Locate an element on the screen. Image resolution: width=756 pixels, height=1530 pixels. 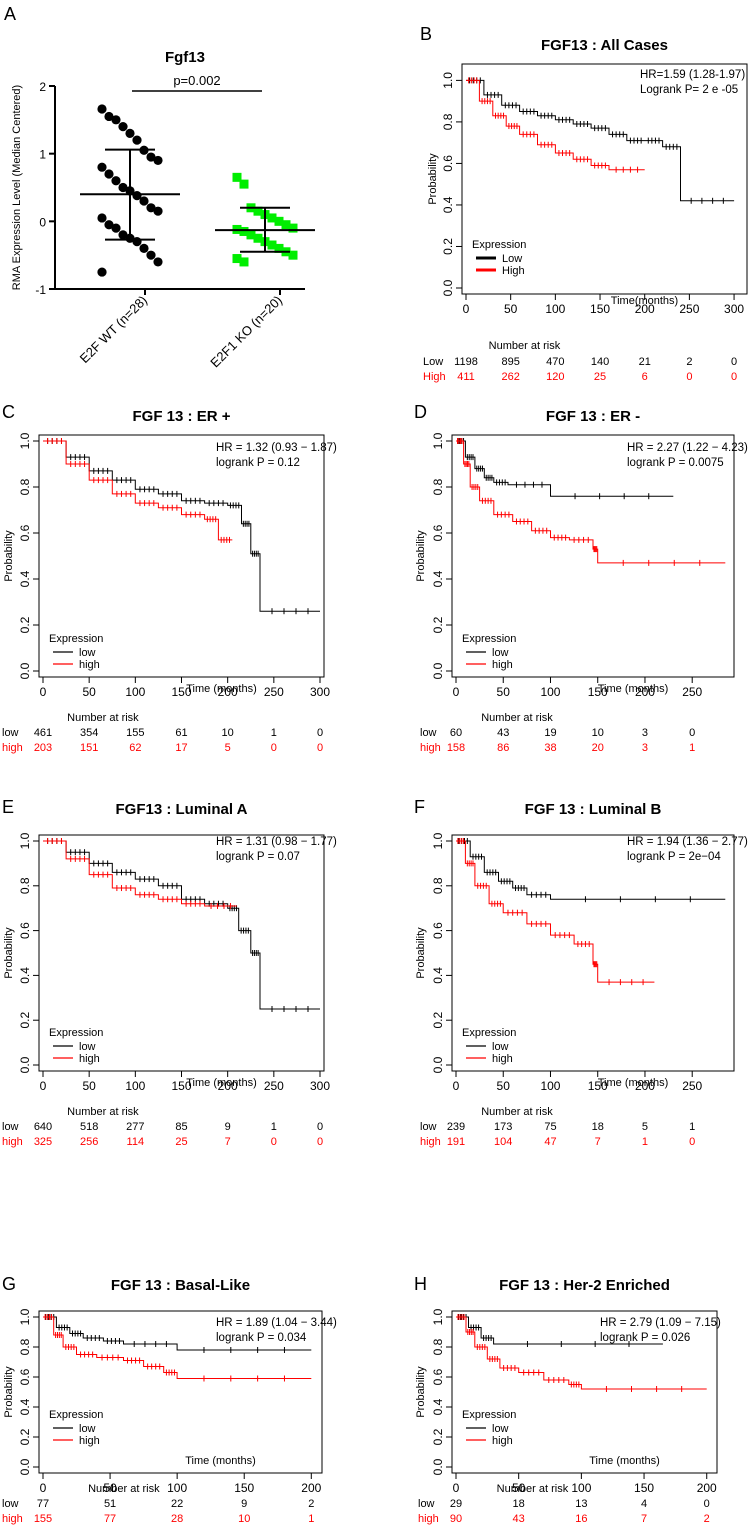
x-axis-label: Time (months) is located at coordinates (221, 1083).